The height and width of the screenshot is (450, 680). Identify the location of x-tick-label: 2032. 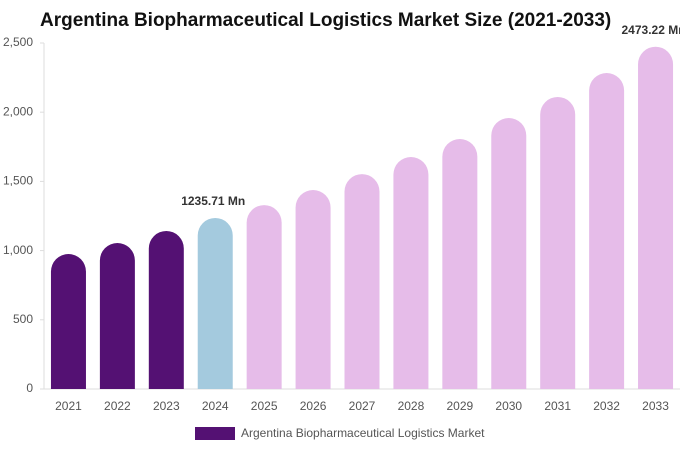
(606, 406).